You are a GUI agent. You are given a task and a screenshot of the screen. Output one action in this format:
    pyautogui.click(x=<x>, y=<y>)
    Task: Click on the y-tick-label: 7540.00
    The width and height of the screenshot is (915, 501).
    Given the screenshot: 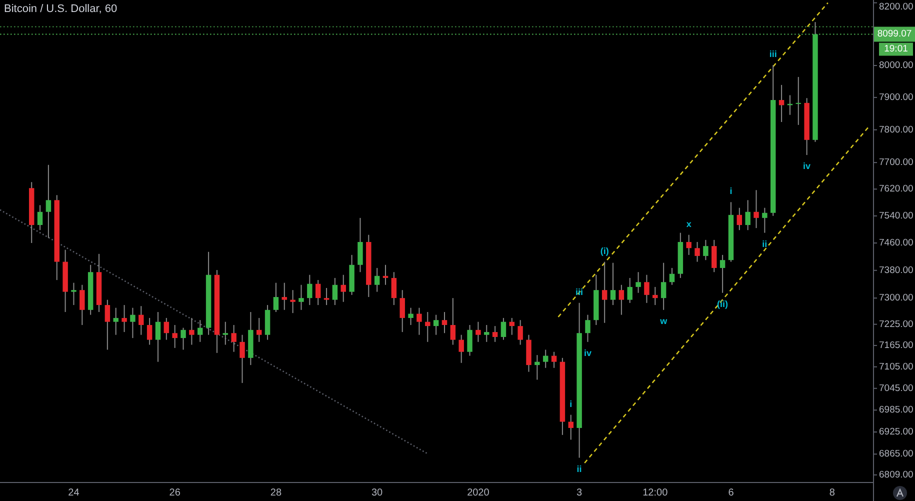 What is the action you would take?
    pyautogui.click(x=896, y=216)
    